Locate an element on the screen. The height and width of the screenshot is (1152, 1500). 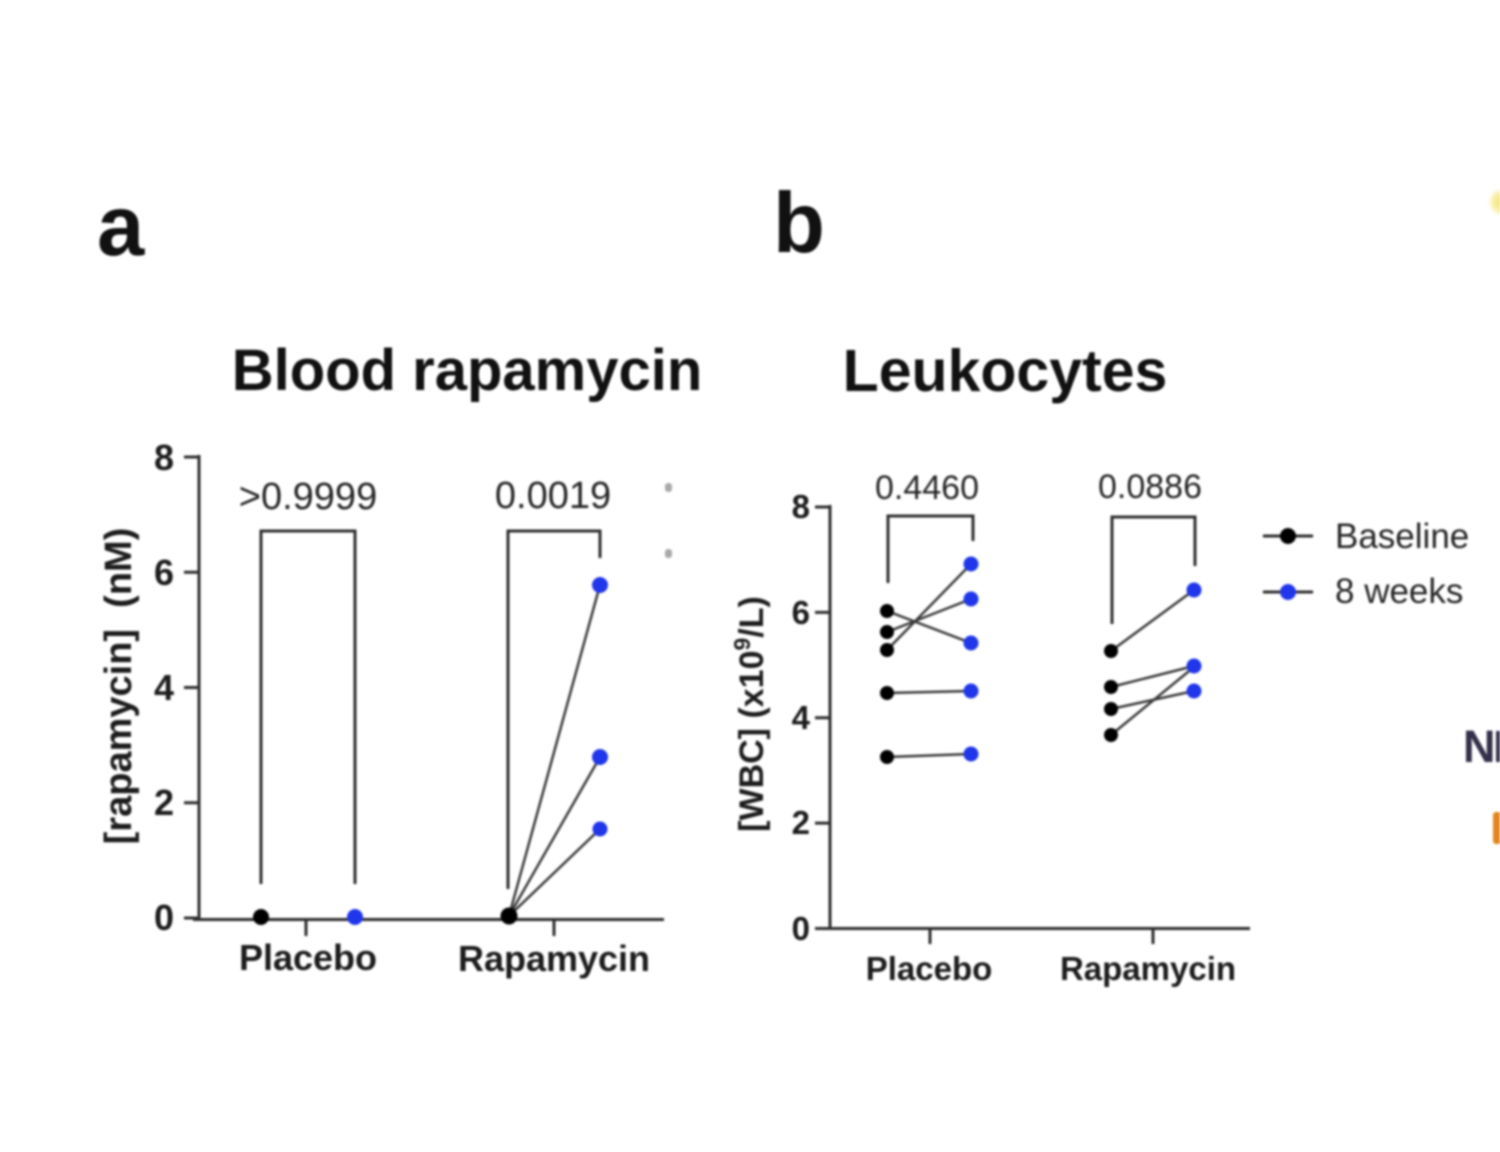
svg-text: b is located at coordinates (799, 223).